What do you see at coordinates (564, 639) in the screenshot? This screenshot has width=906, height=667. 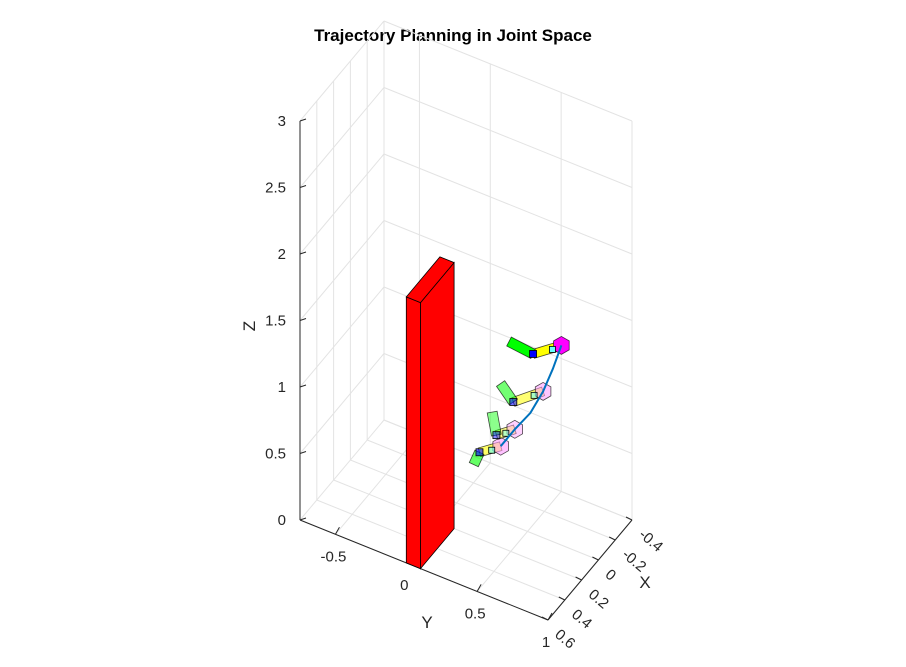 I see `x-tick-label: 0.6` at bounding box center [564, 639].